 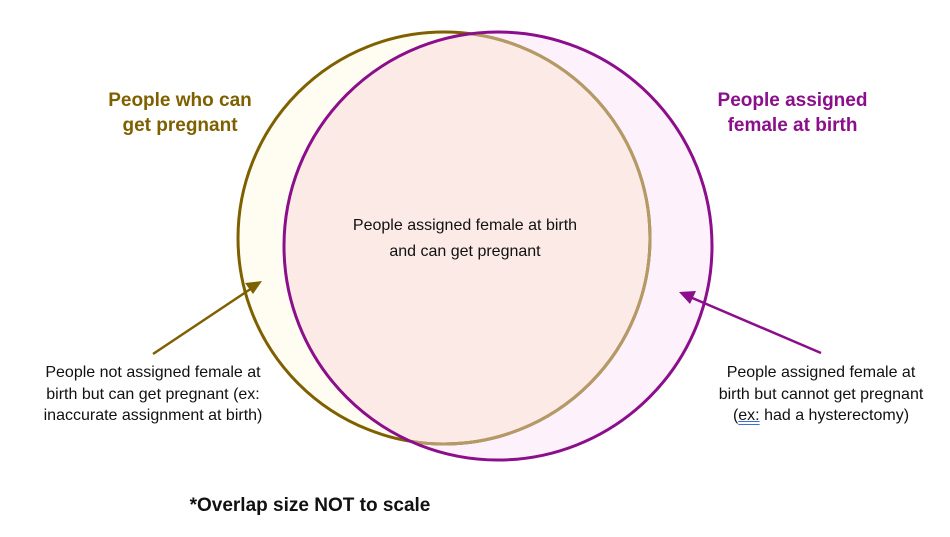 What do you see at coordinates (687, 297) in the screenshot?
I see `right-arrow-head` at bounding box center [687, 297].